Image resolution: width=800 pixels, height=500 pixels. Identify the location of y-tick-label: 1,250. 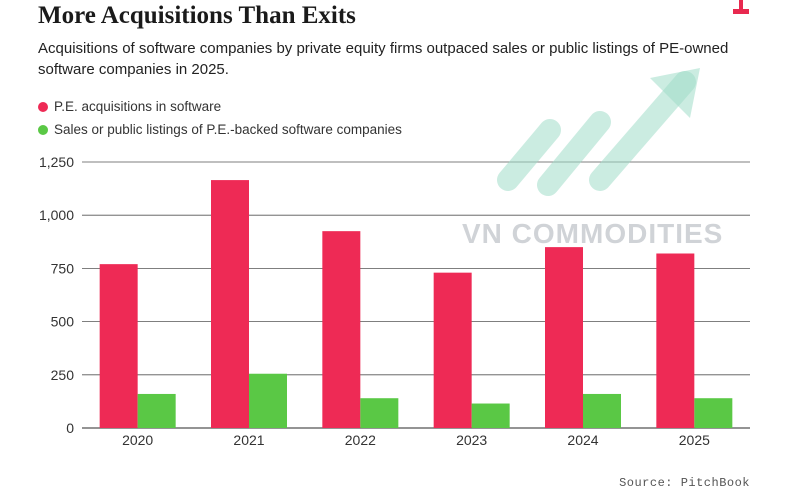
(56, 162).